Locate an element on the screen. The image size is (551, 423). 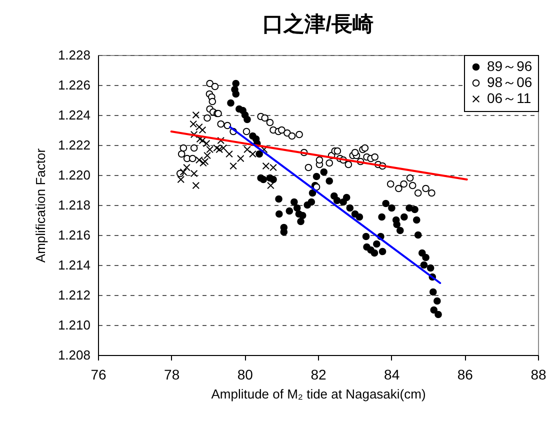
y-tick-label: 1.220 is located at coordinates (74, 175).